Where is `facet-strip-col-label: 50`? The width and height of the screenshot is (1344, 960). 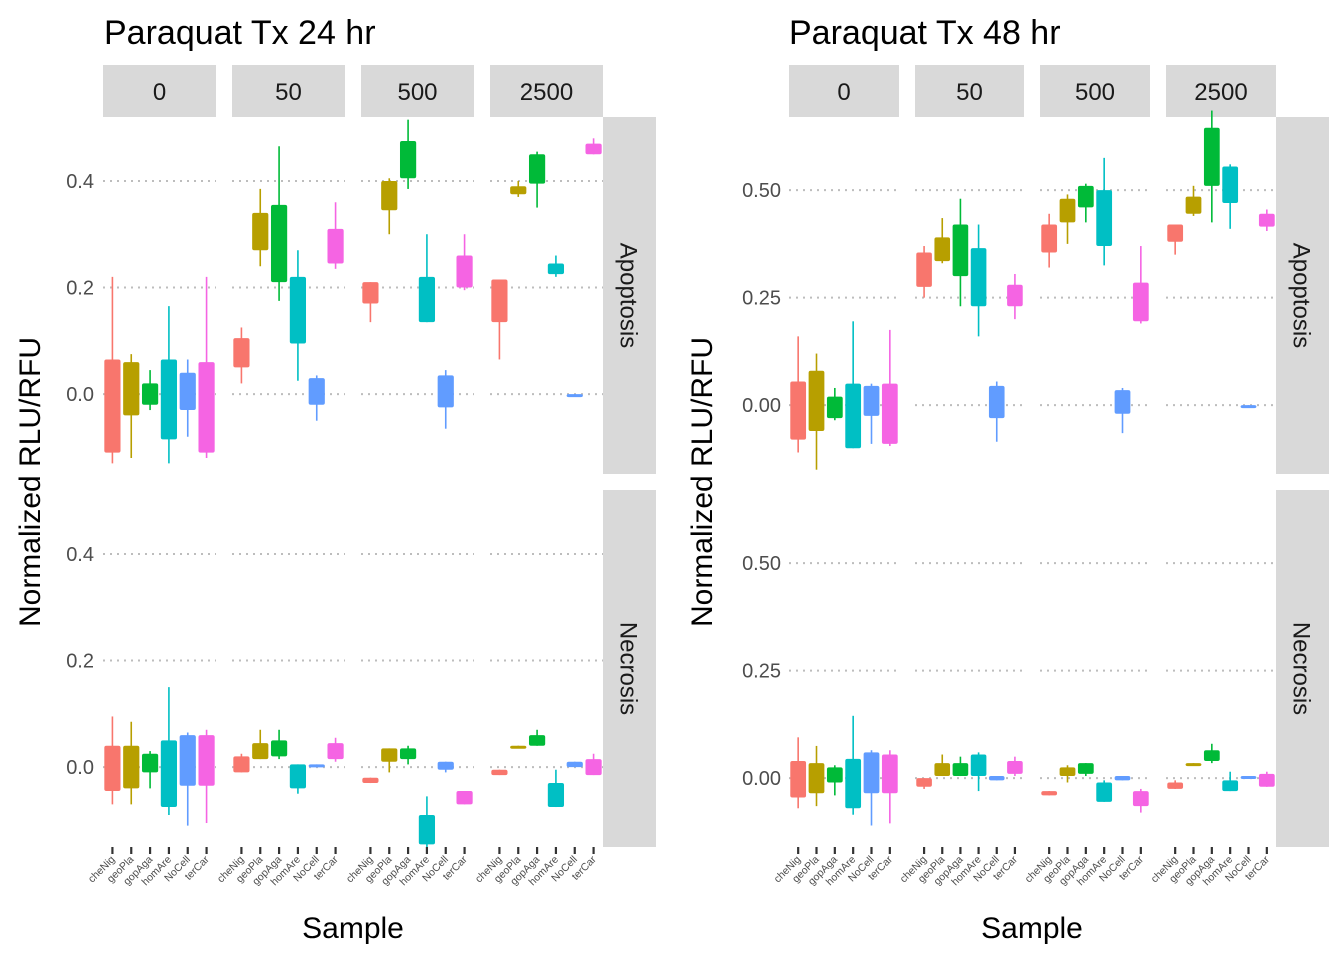 facet-strip-col-label: 50 is located at coordinates (288, 92).